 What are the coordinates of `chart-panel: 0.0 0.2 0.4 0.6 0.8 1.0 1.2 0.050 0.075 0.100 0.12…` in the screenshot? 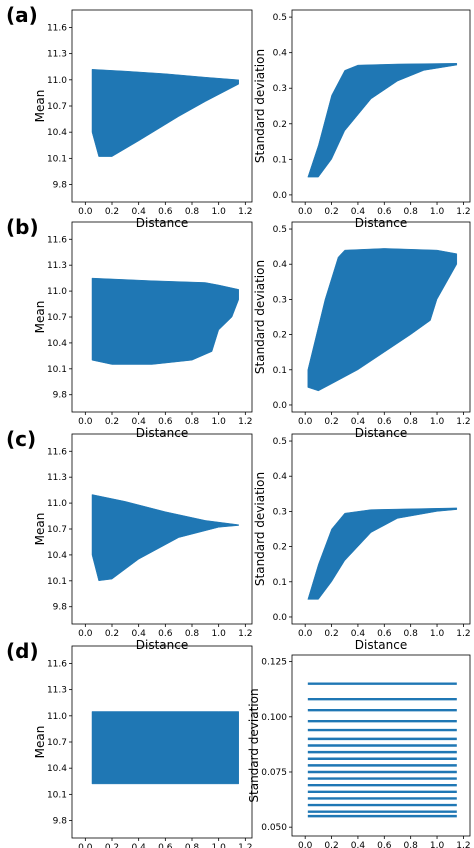 It's located at (359, 751).